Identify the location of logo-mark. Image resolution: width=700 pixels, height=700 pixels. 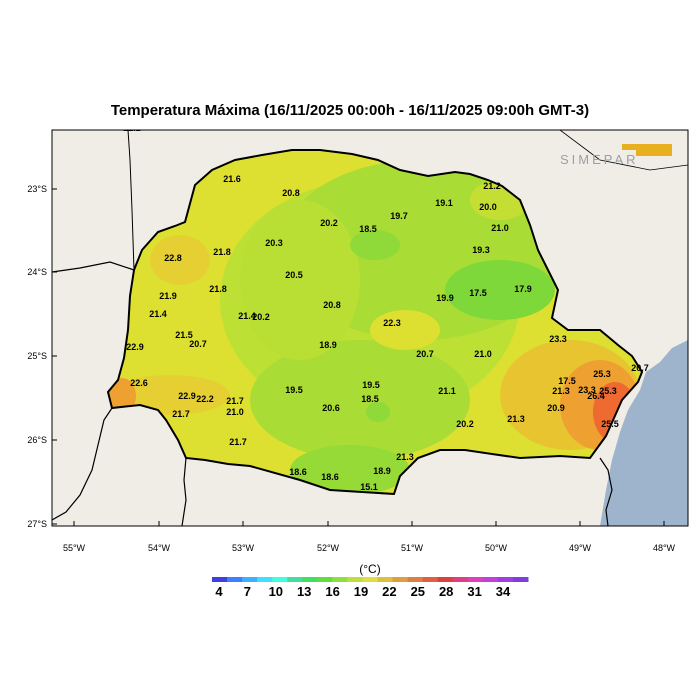
(647, 150).